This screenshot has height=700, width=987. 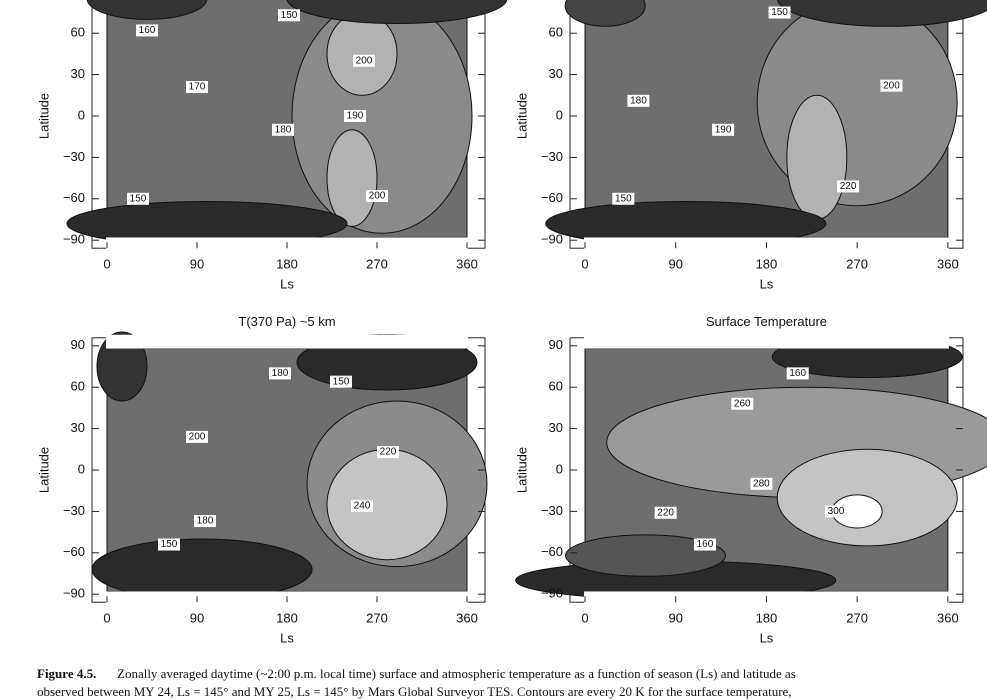 I want to click on contour-label: 170, so click(x=197, y=87).